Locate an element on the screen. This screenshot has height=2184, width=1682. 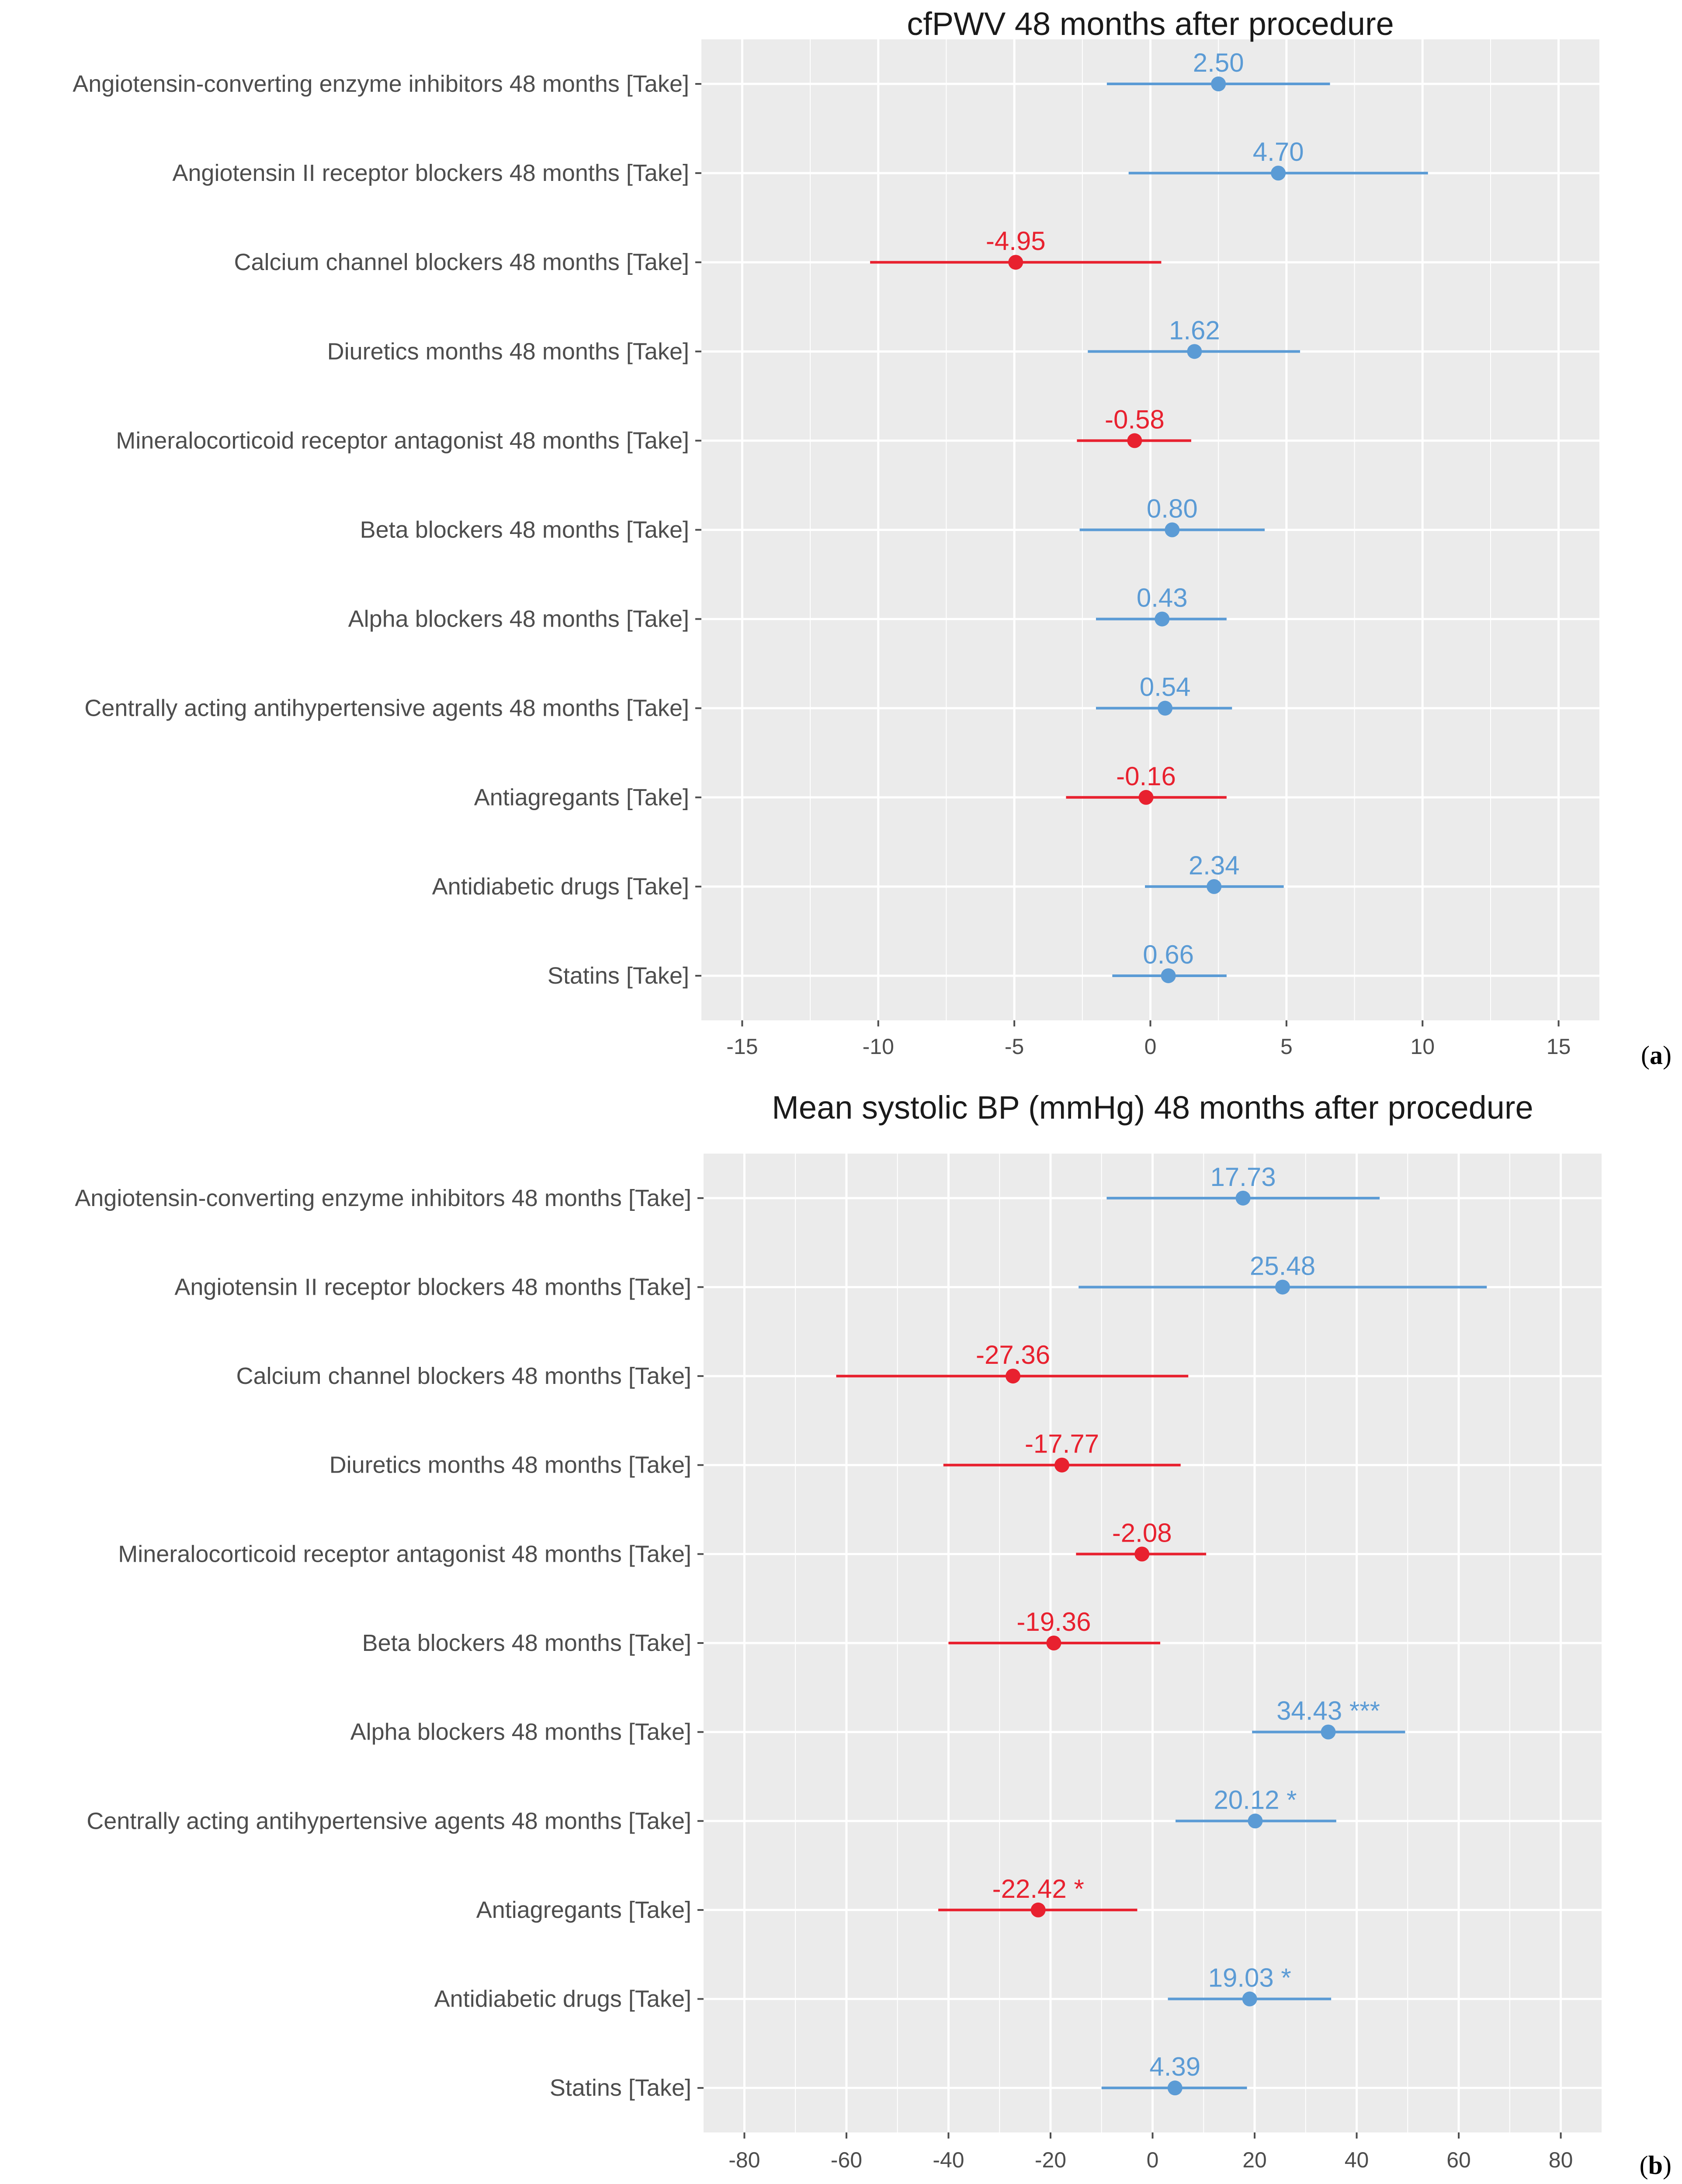
x-tick-label: -80 is located at coordinates (744, 2160).